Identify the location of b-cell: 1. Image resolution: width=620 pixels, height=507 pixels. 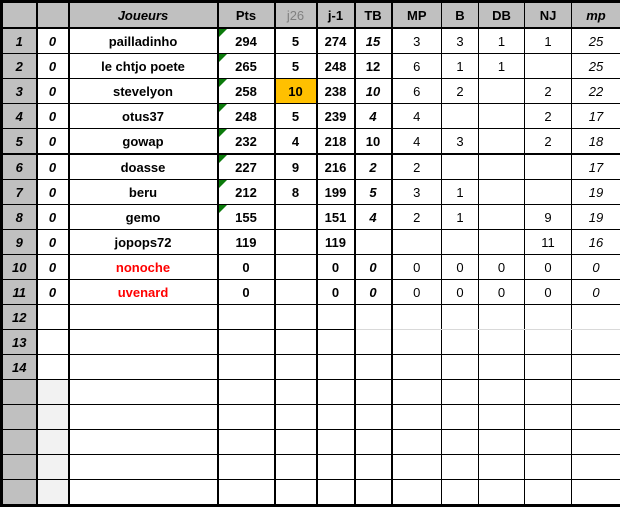
(460, 66).